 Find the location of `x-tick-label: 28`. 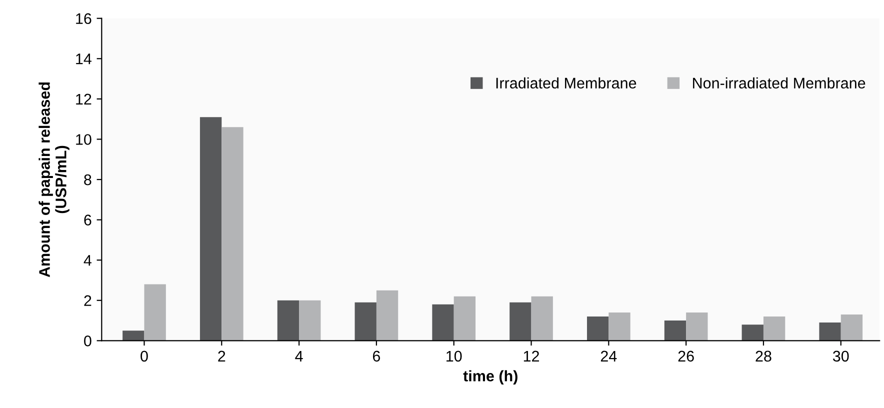

x-tick-label: 28 is located at coordinates (764, 356).